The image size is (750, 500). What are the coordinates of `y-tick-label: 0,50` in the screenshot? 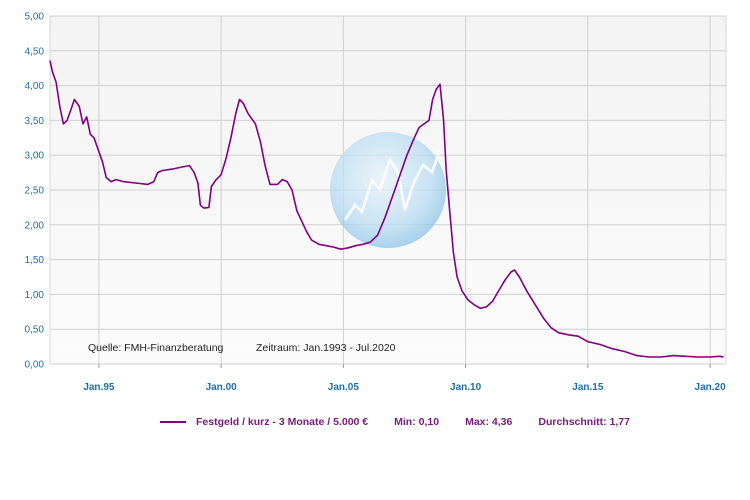 It's located at (35, 330).